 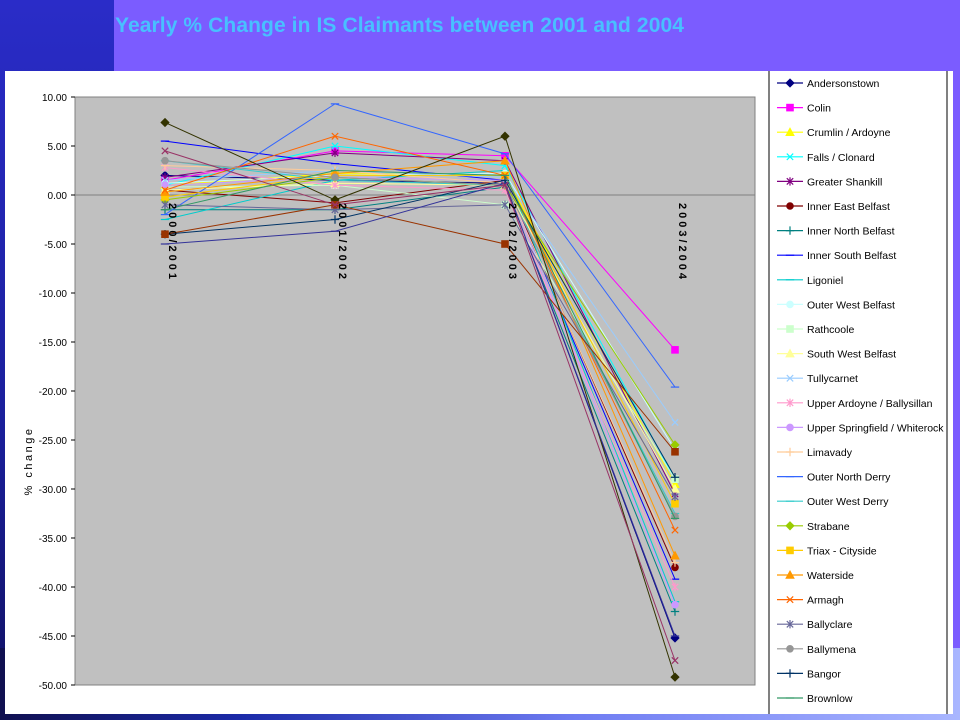 I want to click on legend-label: Brownlow, so click(x=830, y=699).